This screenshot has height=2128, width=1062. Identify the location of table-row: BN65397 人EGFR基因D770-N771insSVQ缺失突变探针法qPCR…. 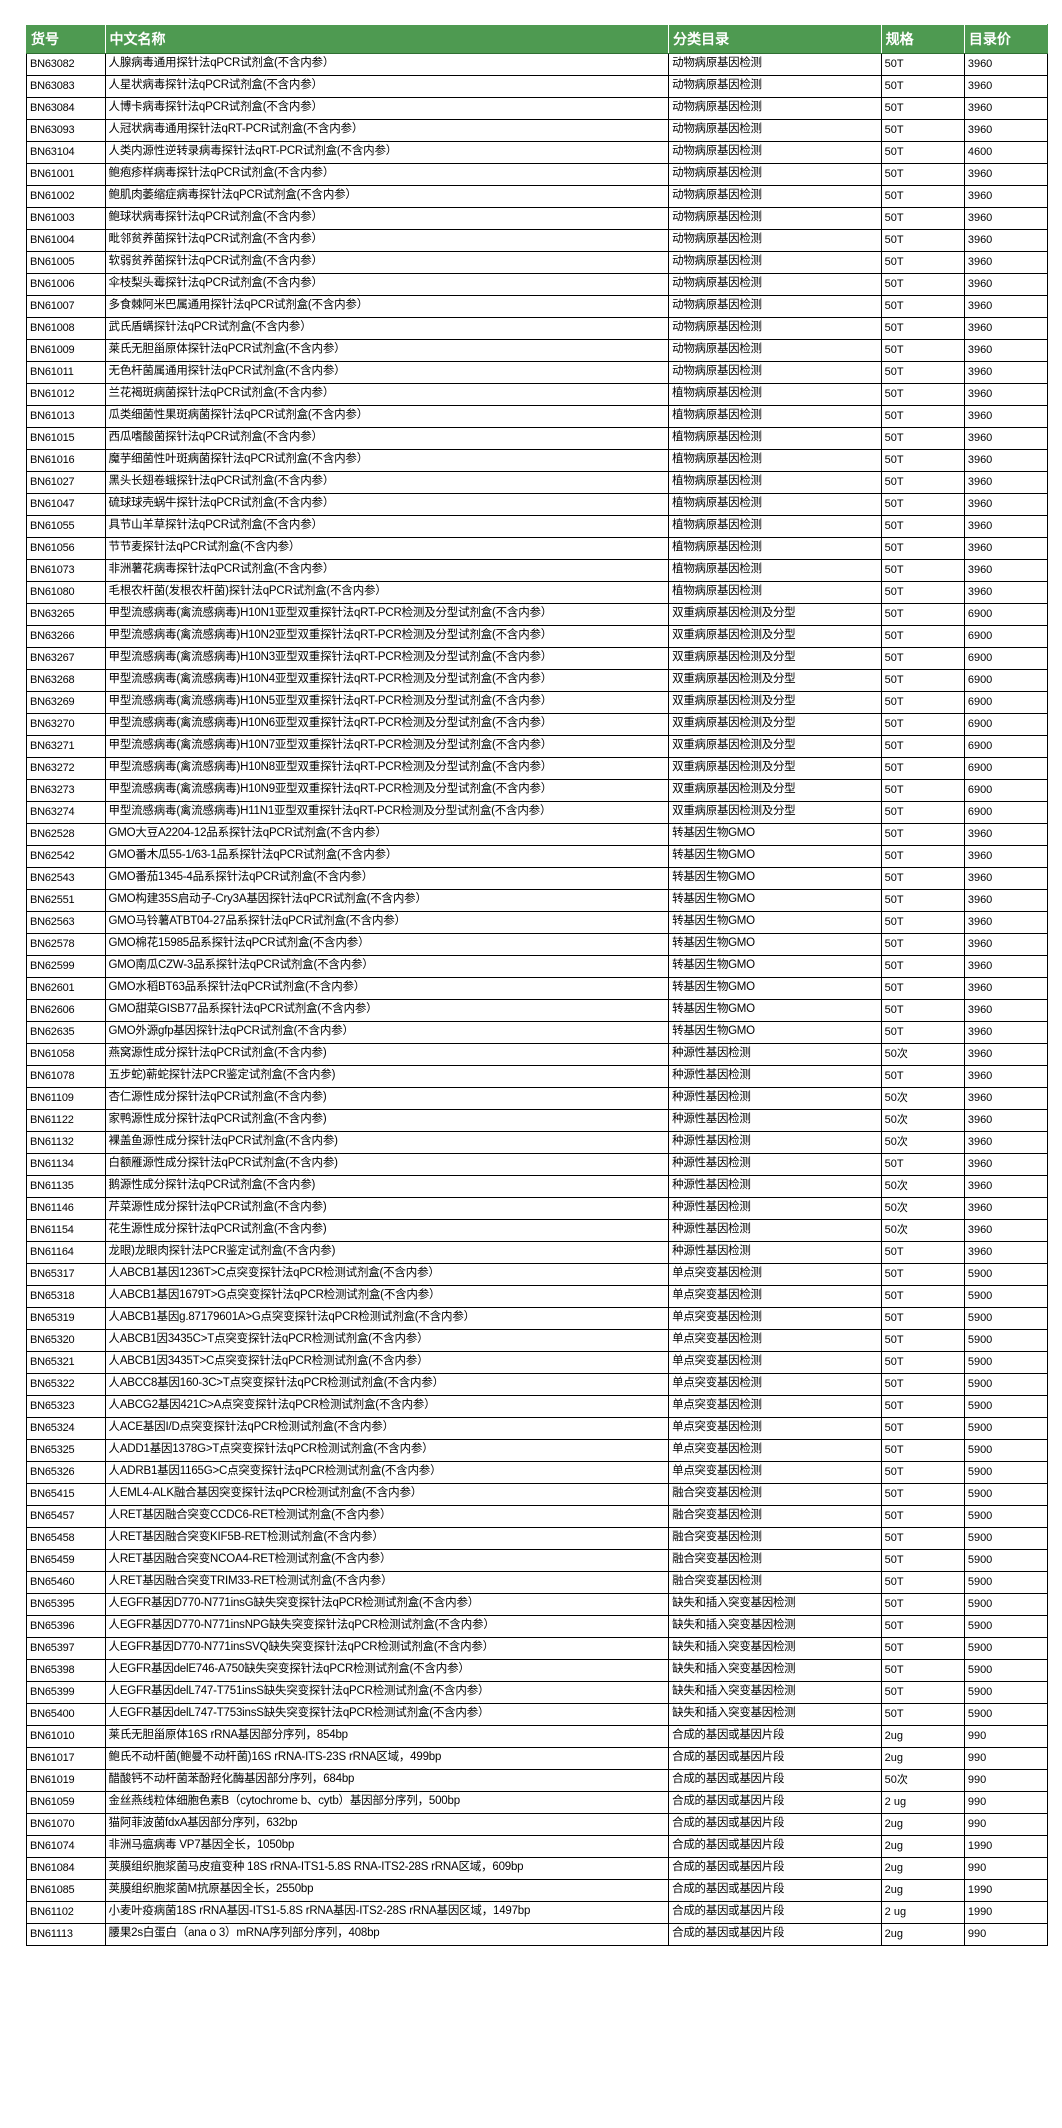
(537, 1648).